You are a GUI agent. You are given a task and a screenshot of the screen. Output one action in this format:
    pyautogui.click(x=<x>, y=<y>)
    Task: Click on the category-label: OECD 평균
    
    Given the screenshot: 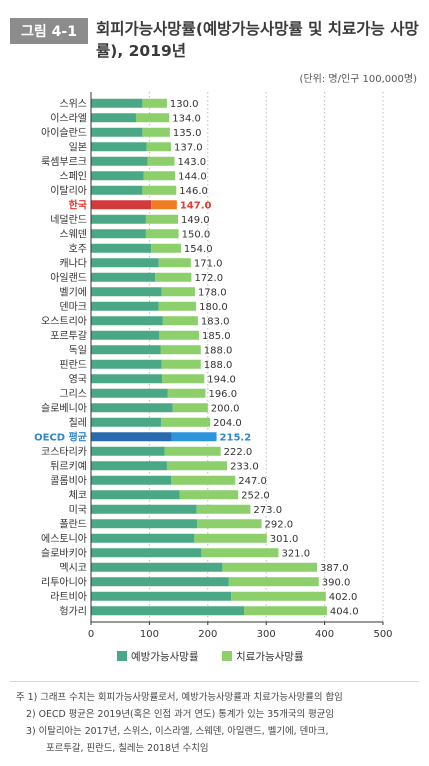 What is the action you would take?
    pyautogui.click(x=60, y=436)
    